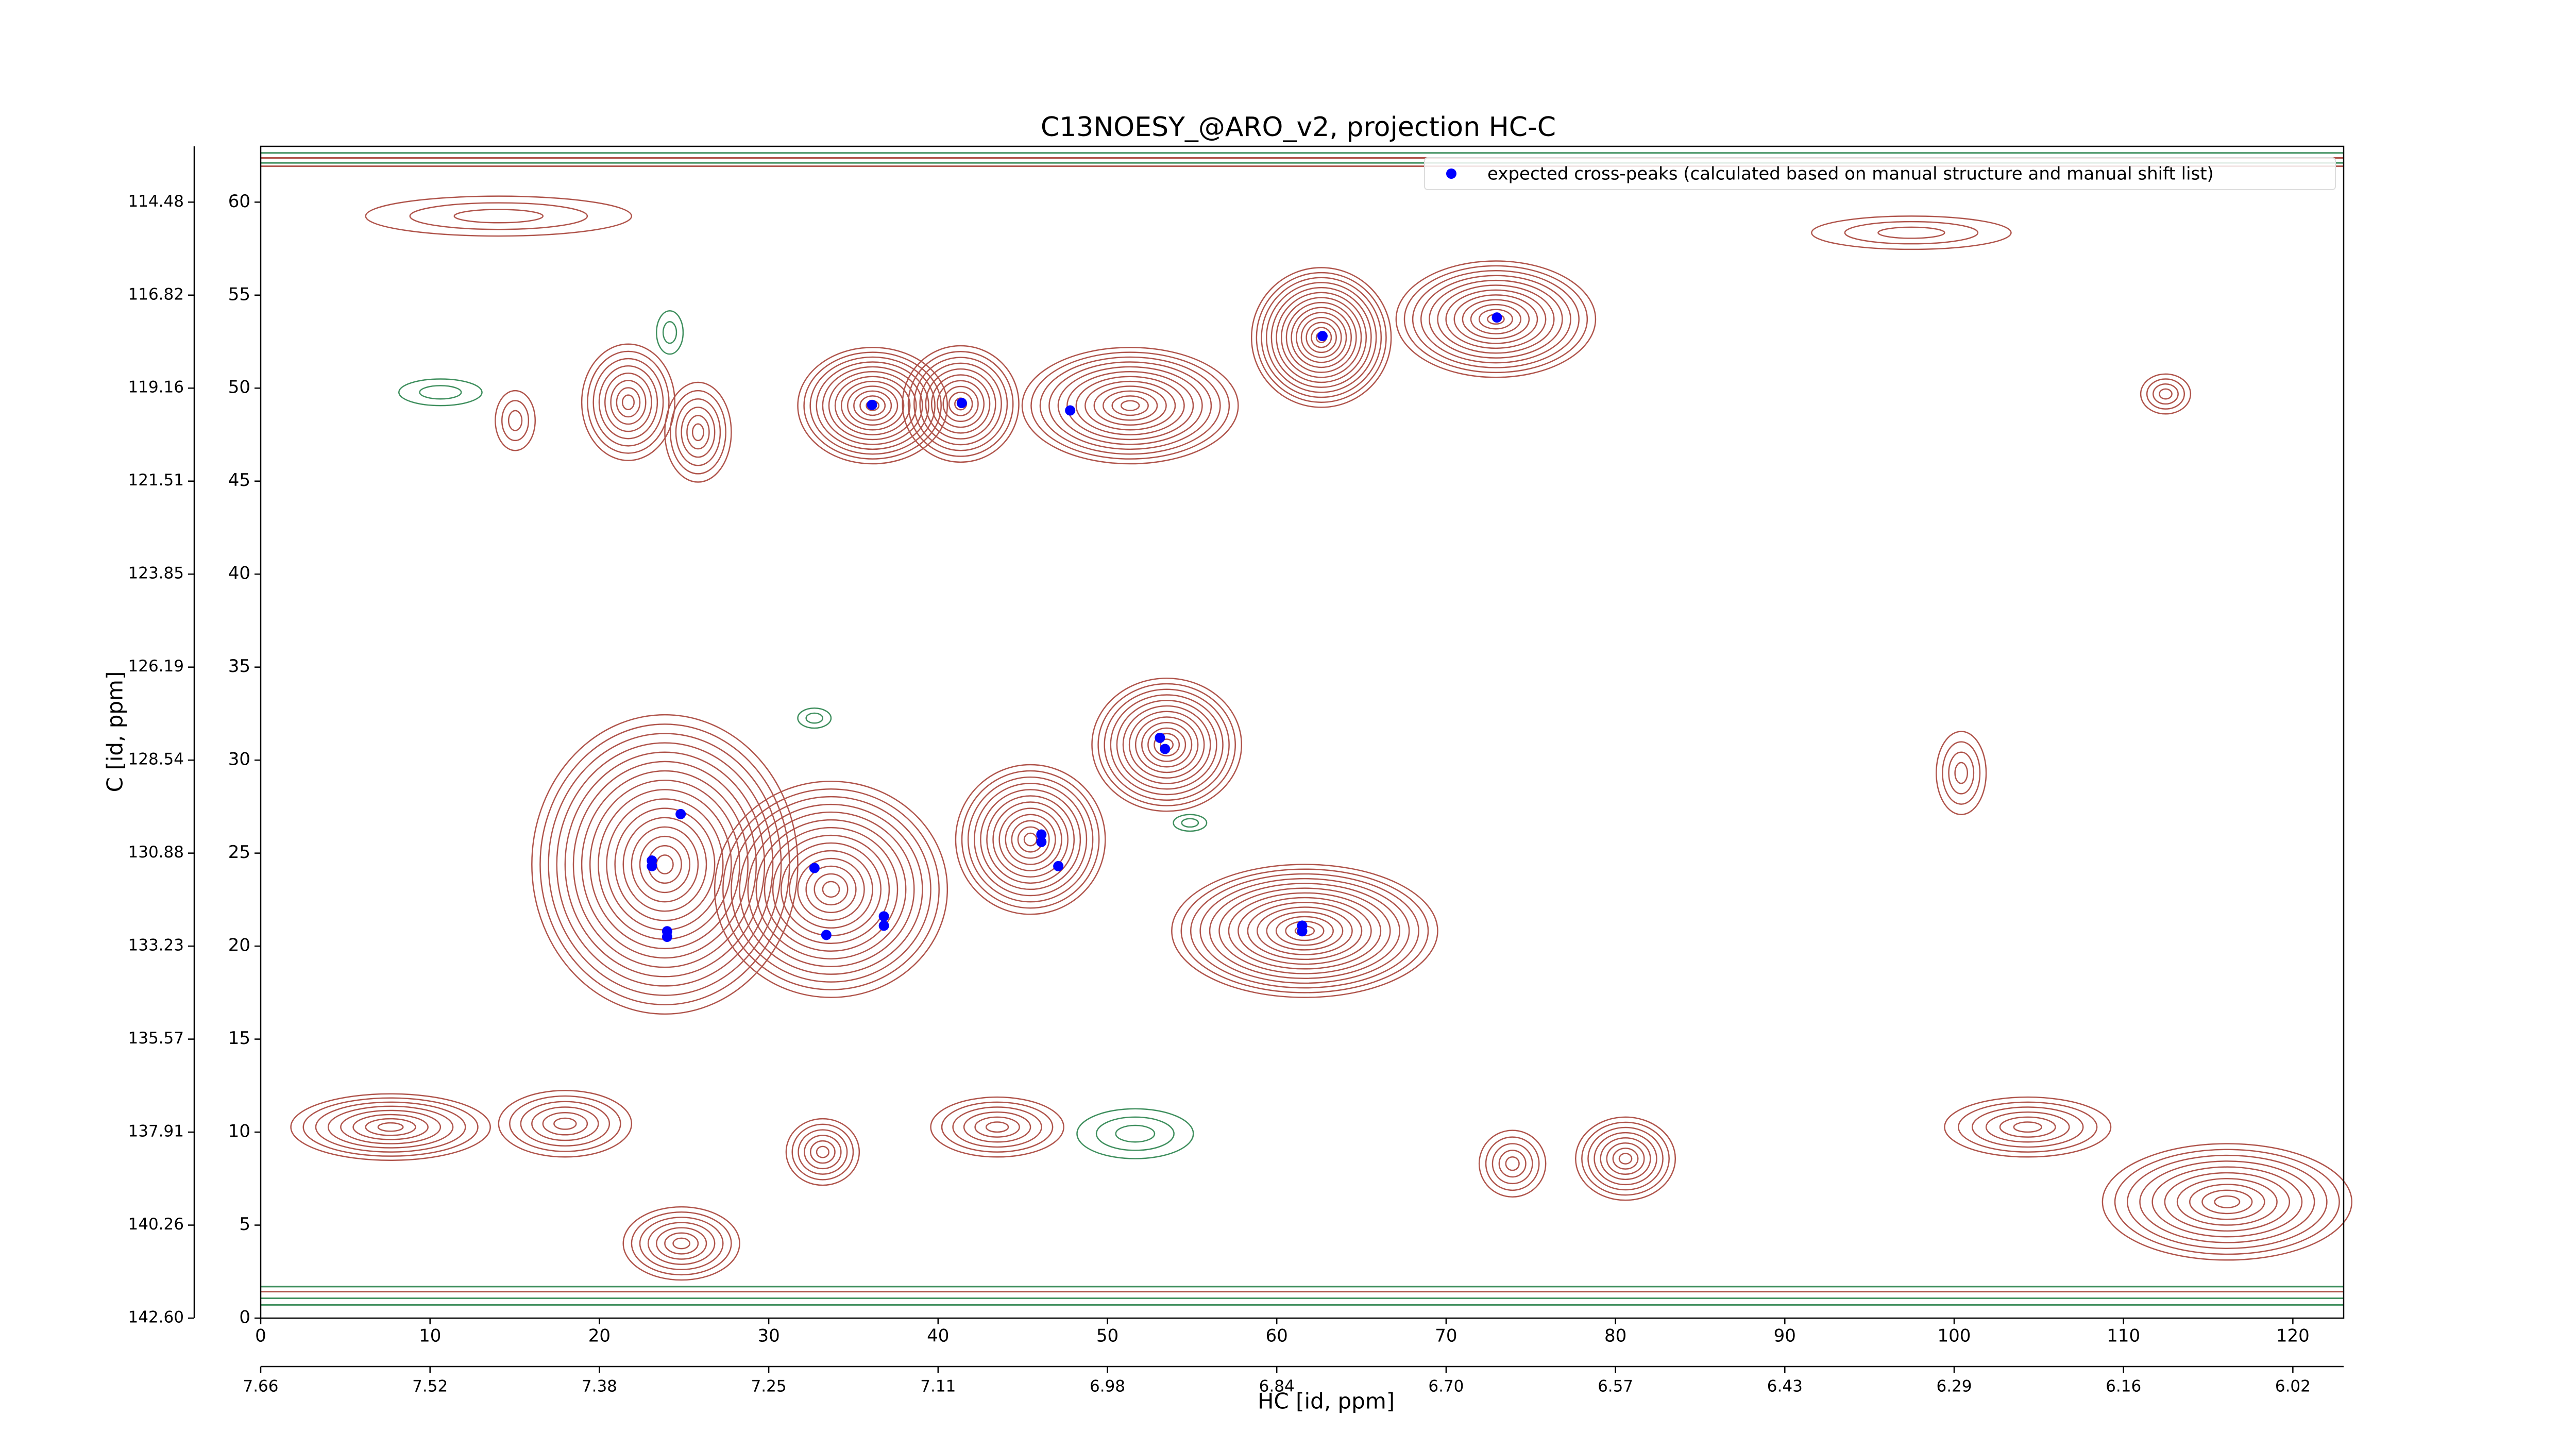  Describe the element at coordinates (1785, 1336) in the screenshot. I see `x-tick-label: 90` at that location.